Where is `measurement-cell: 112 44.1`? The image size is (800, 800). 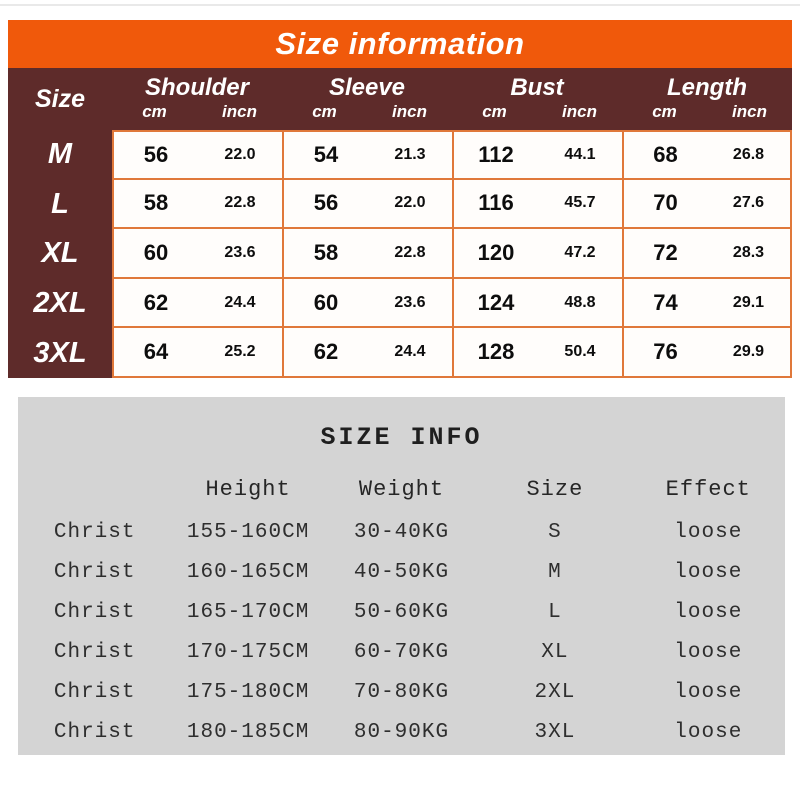 measurement-cell: 112 44.1 is located at coordinates (537, 155).